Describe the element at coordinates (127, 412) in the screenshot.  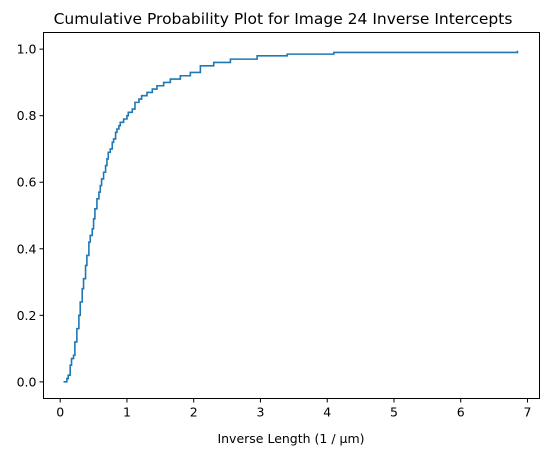
I see `x-tick-label: 1` at that location.